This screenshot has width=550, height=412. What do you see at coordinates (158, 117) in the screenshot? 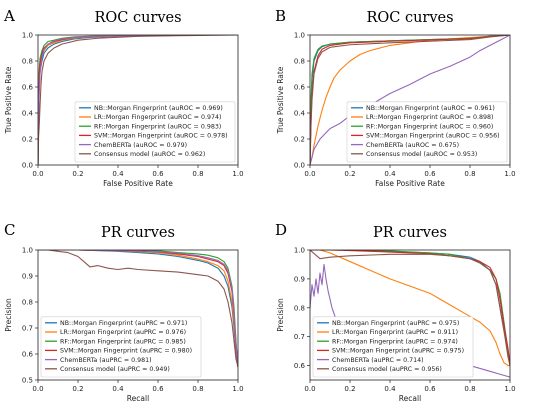
I see `legend-entry: LR::Morgan Fingerprint (auROC = 0.974)` at bounding box center [158, 117].